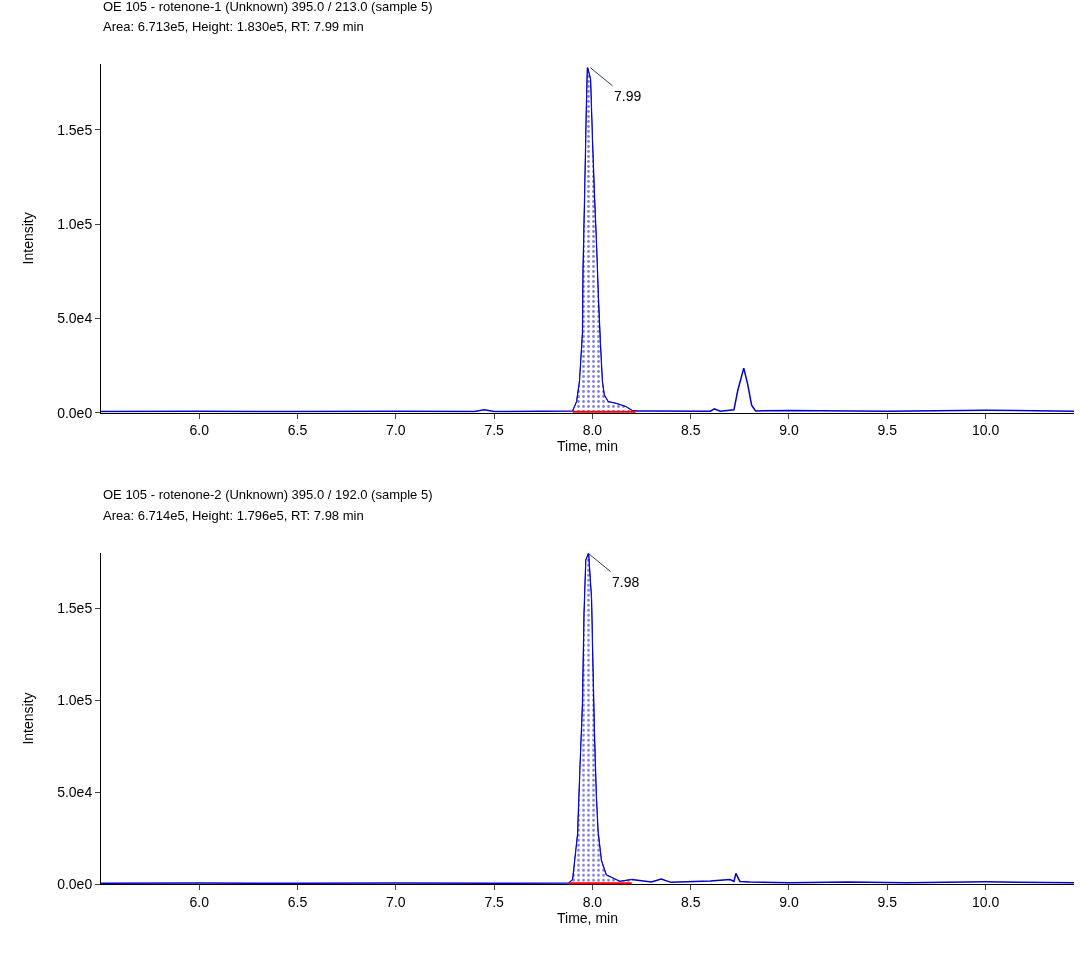  What do you see at coordinates (268, 494) in the screenshot?
I see `chart-title: OE 105 - rotenone-2 (Unknown) 395.0 / 192.0 (sample 5)` at bounding box center [268, 494].